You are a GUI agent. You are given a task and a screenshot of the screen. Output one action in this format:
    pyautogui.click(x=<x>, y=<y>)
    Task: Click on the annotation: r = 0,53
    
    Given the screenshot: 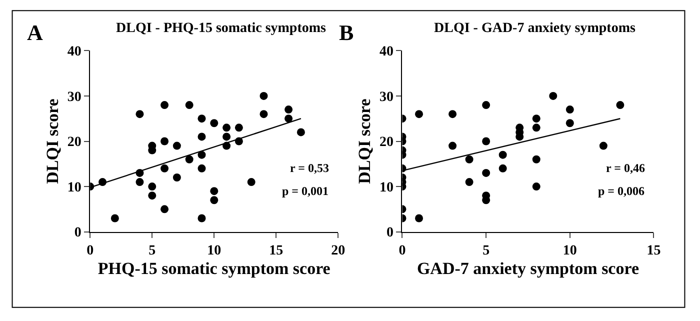 What is the action you would take?
    pyautogui.click(x=309, y=168)
    